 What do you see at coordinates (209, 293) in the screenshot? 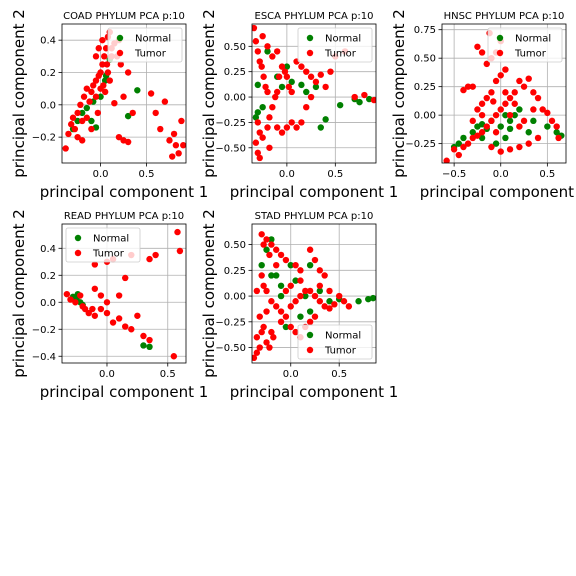
I see `y-axis-label: principal component 2` at bounding box center [209, 293].